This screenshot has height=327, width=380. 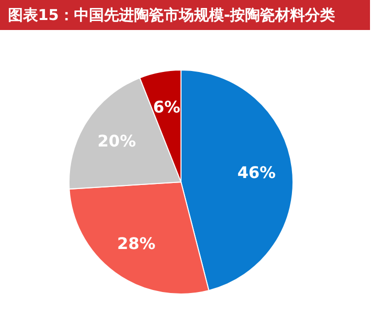 What do you see at coordinates (256, 172) in the screenshot?
I see `data-label: 46%` at bounding box center [256, 172].